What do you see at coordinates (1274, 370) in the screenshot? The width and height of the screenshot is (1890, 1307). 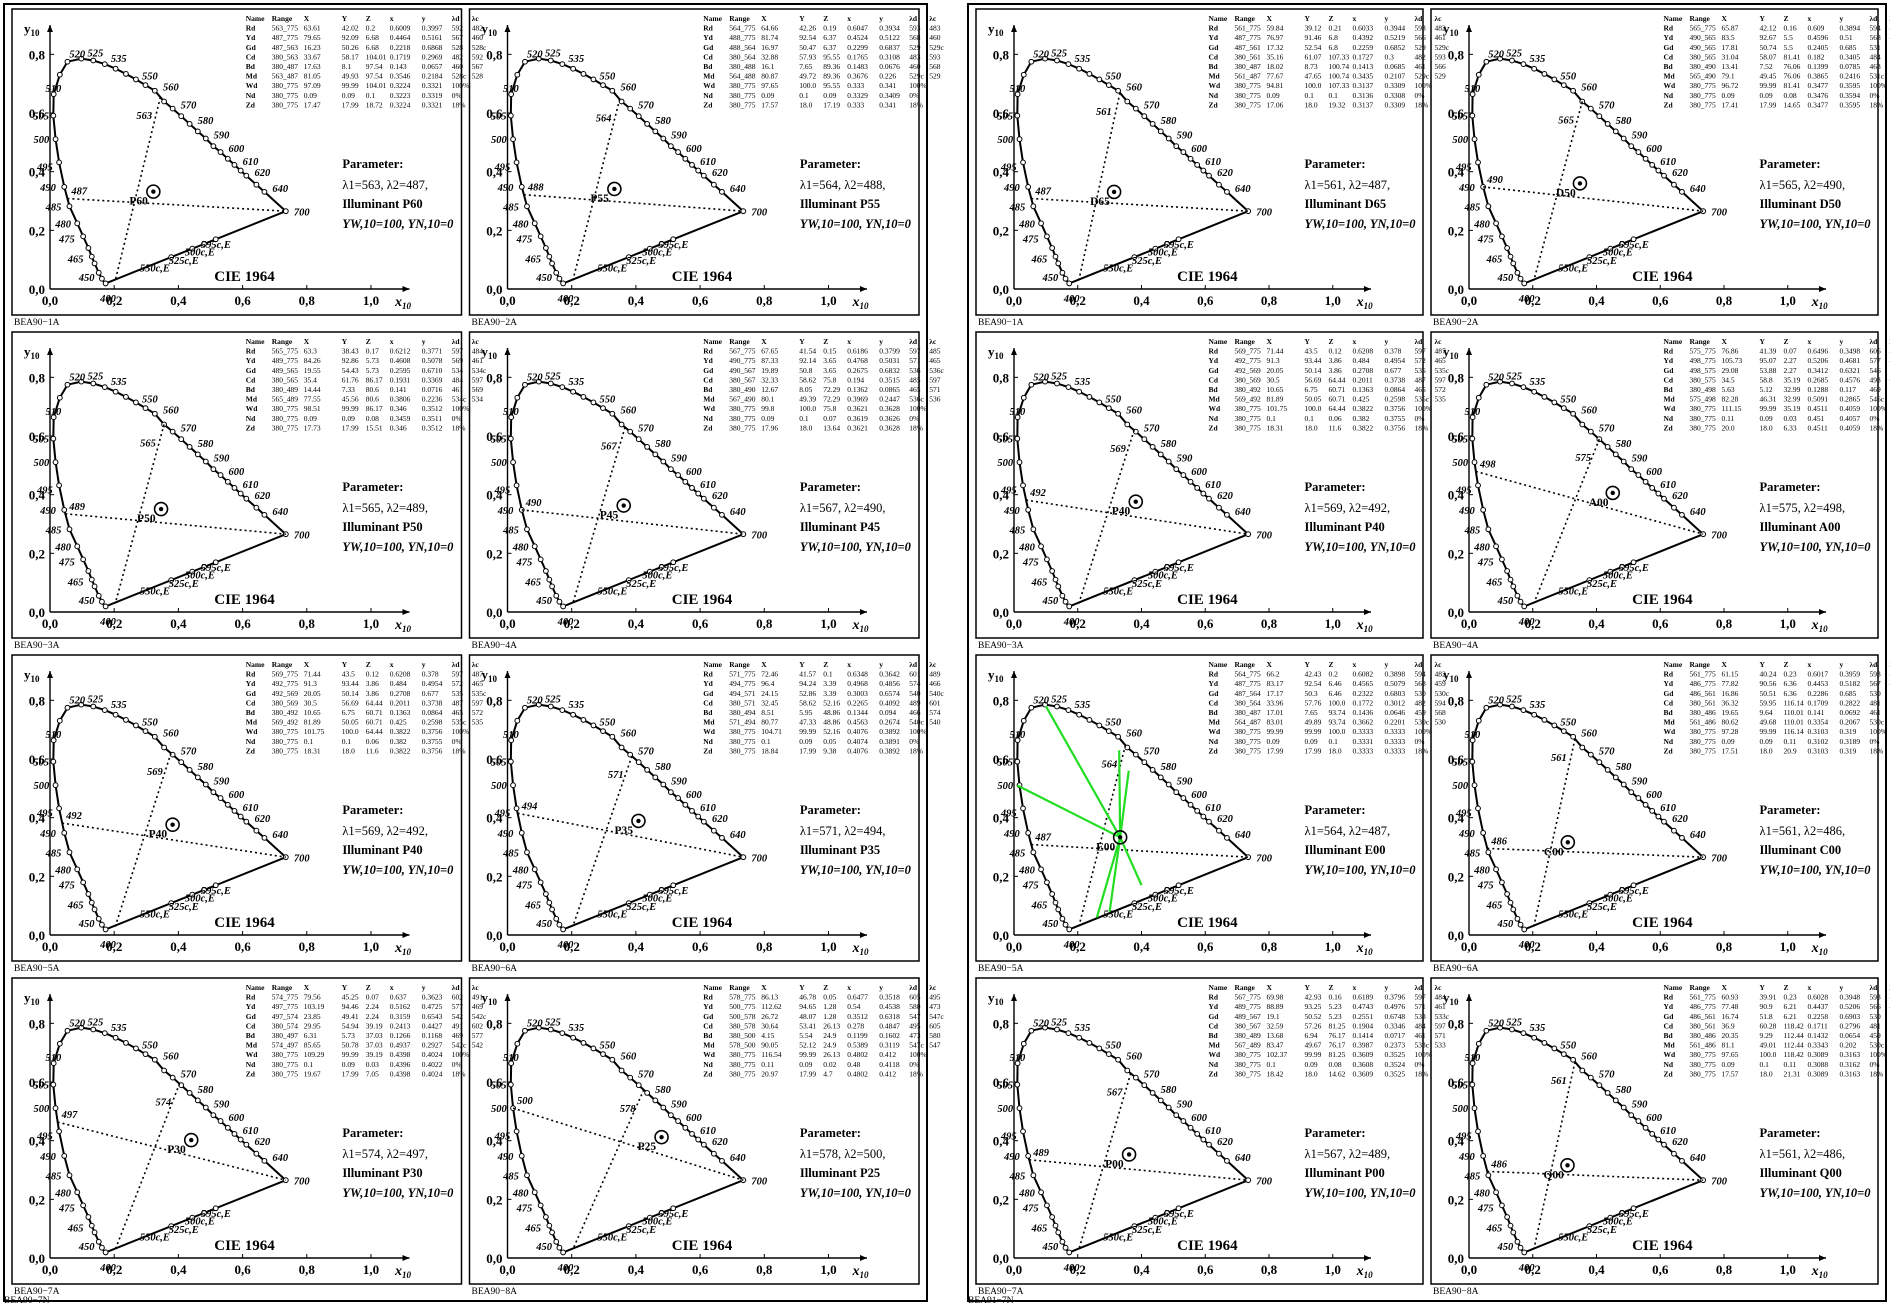 I see `table-cell: 20.05` at bounding box center [1274, 370].